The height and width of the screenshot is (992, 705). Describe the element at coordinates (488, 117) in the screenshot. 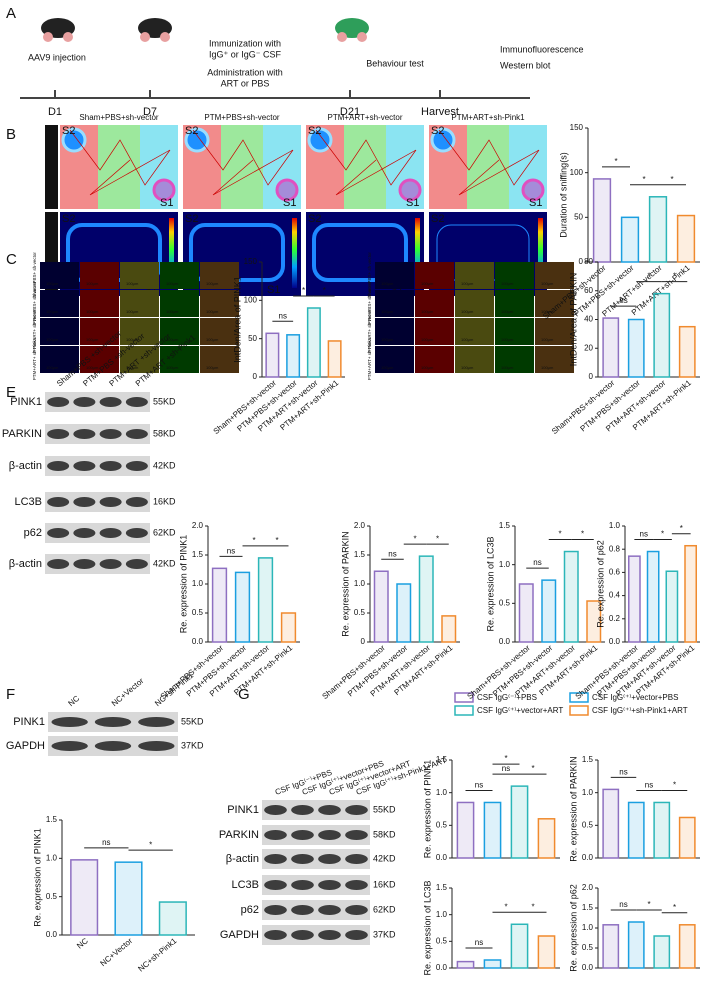

I see `group-label: PTM+ART+sh-Pink1` at that location.